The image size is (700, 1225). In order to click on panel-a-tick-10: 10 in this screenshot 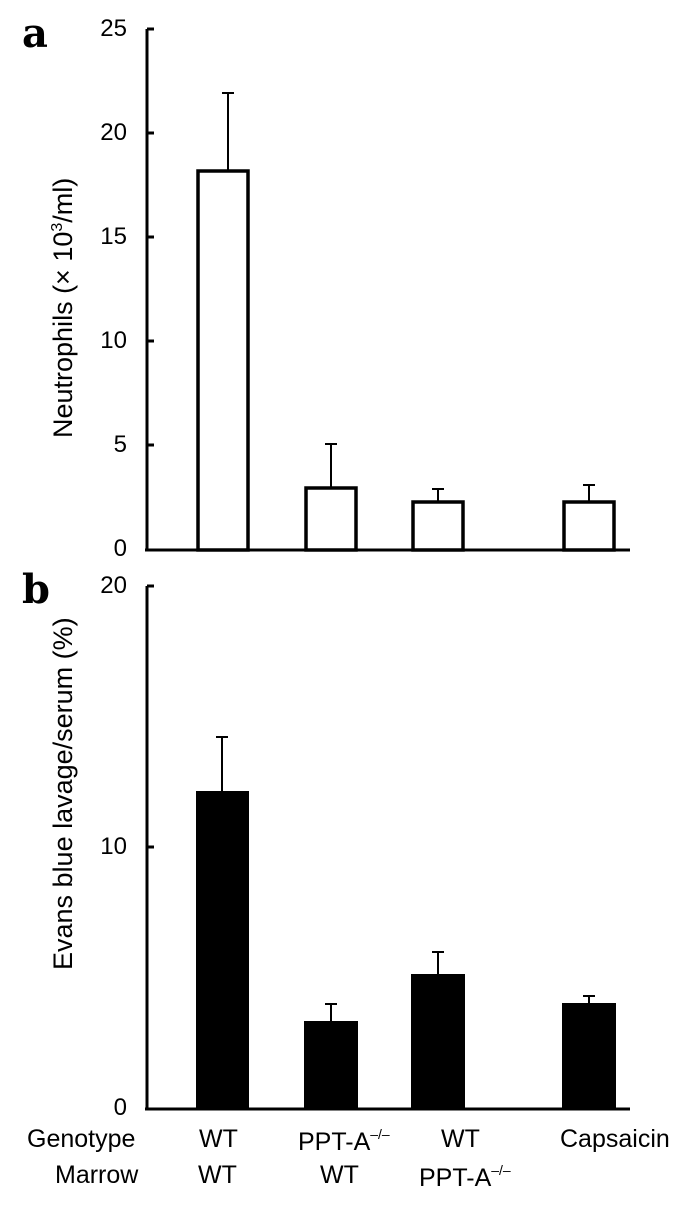, I will do `click(113, 340)`.